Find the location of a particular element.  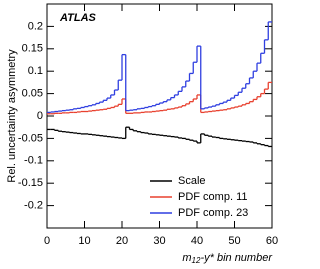

x-label-sub: 12 is located at coordinates (196, 260).